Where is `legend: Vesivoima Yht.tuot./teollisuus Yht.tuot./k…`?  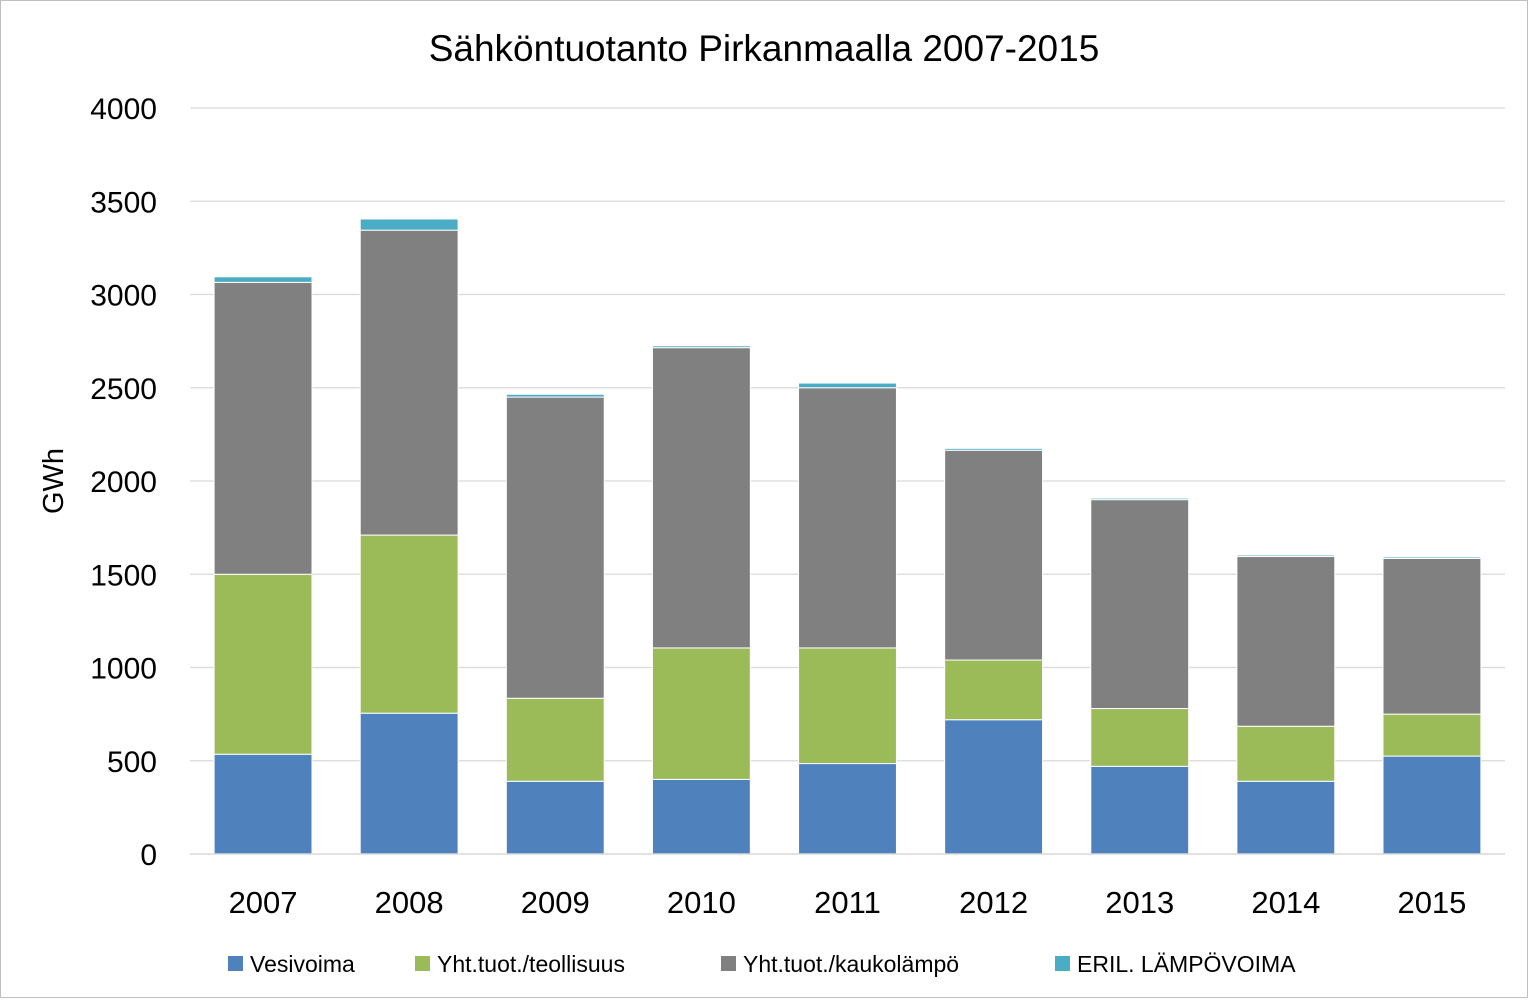 legend: Vesivoima Yht.tuot./teollisuus Yht.tuot./k… is located at coordinates (762, 964).